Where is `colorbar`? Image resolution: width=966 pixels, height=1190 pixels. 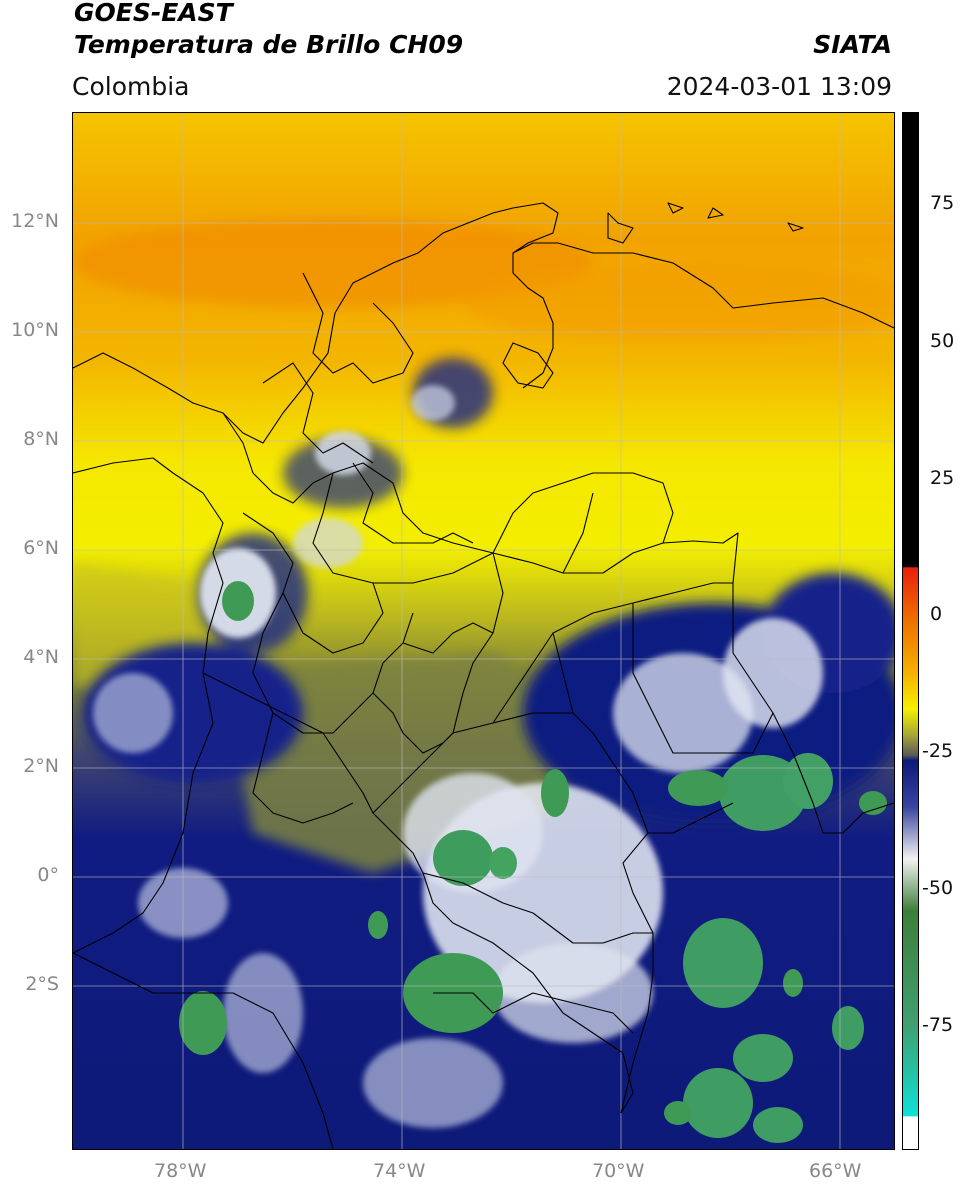
colorbar is located at coordinates (910, 631).